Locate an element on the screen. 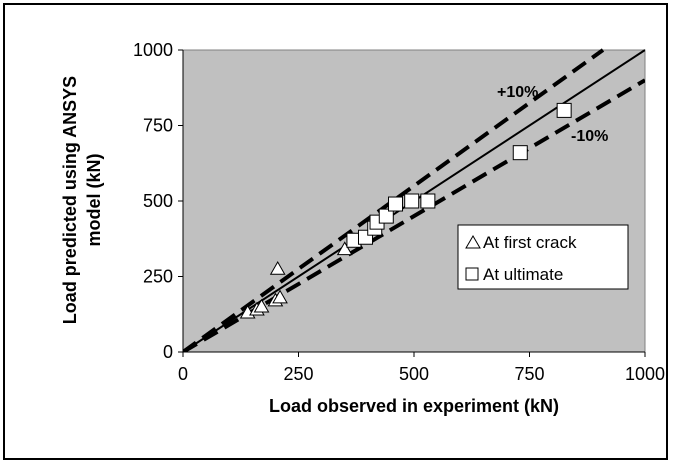 The image size is (673, 464). x-tick-label-0: 0 is located at coordinates (183, 374).